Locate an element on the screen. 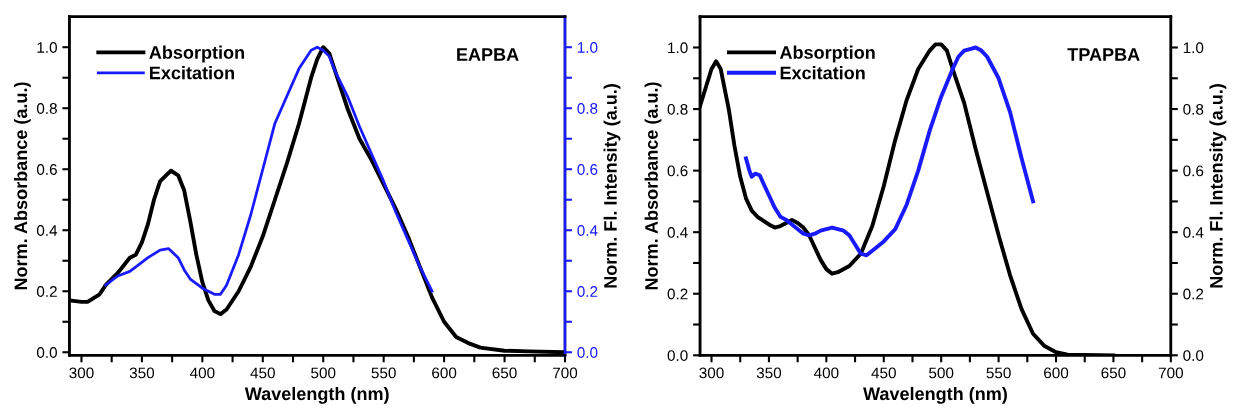  annotation: TPAPBA is located at coordinates (1103, 54).